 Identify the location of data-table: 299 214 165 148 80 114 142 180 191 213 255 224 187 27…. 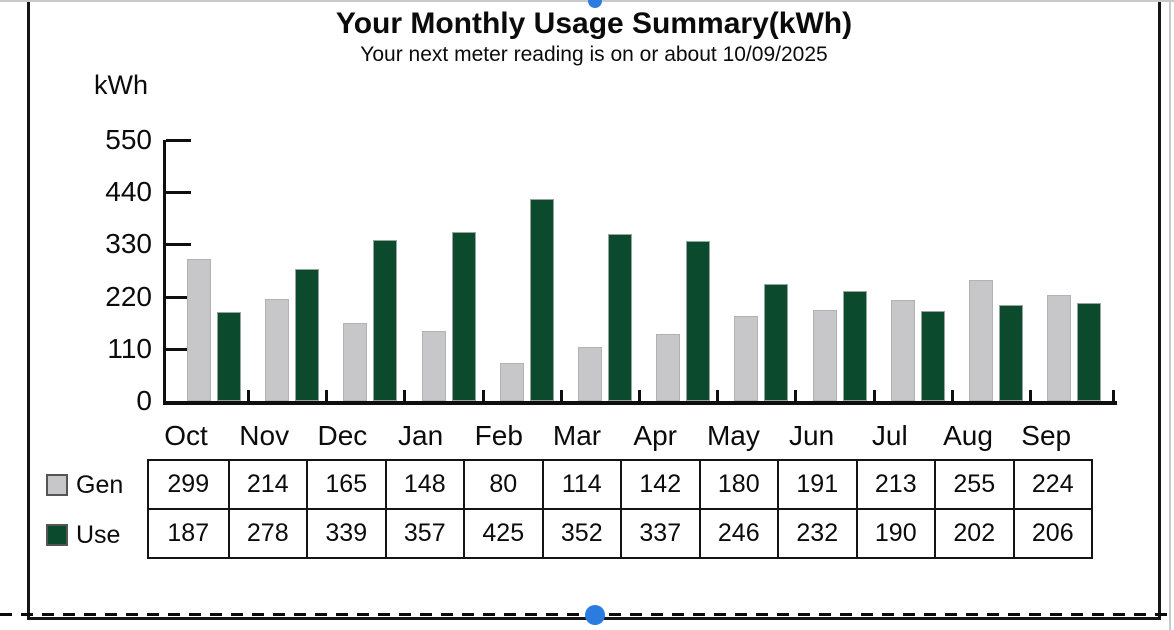
(620, 509).